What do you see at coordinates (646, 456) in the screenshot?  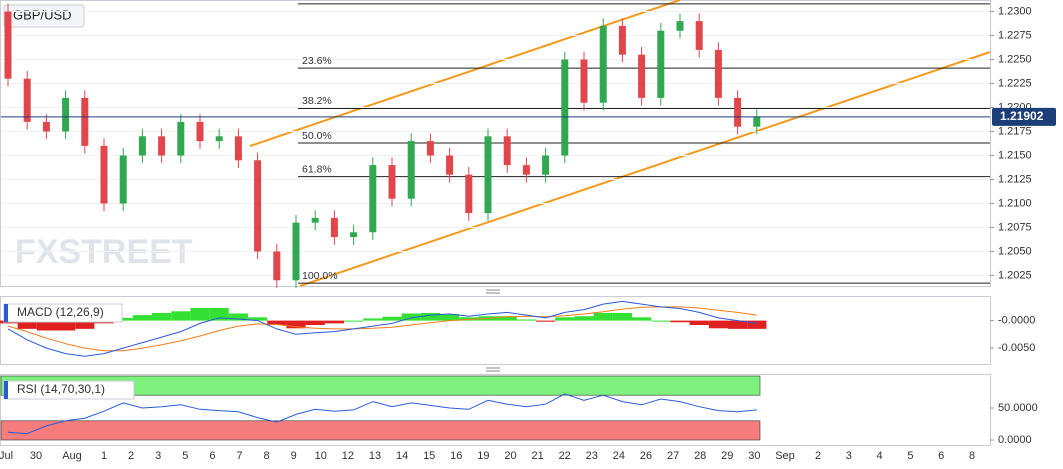 I see `x-tick-label: 26` at bounding box center [646, 456].